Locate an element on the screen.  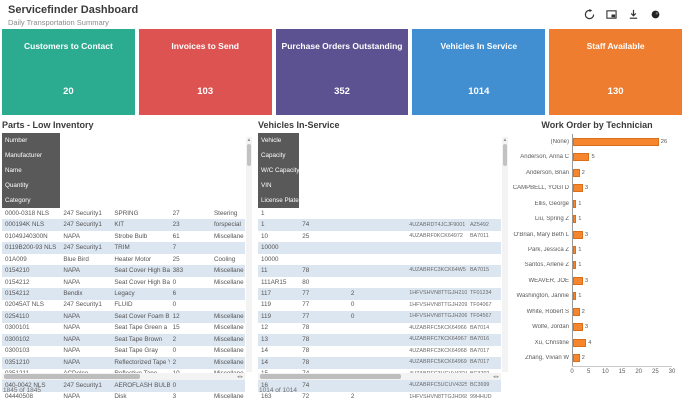
table-row: 119 77 0 1HFVSHVN8TTGJH209 TF04067 is located at coordinates (379, 305).